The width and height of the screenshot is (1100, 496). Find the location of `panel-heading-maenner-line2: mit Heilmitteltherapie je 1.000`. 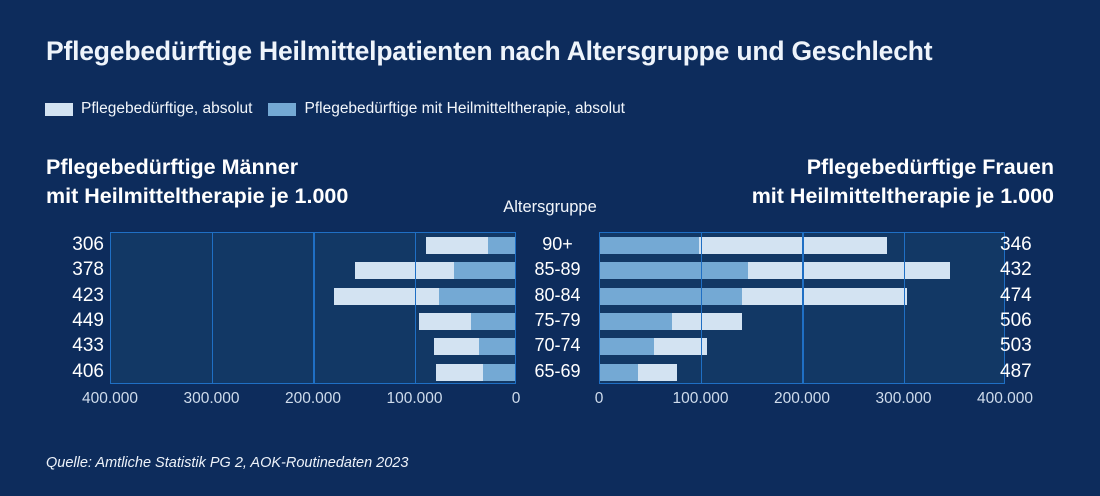

panel-heading-maenner-line2: mit Heilmitteltherapie je 1.000 is located at coordinates (197, 195).